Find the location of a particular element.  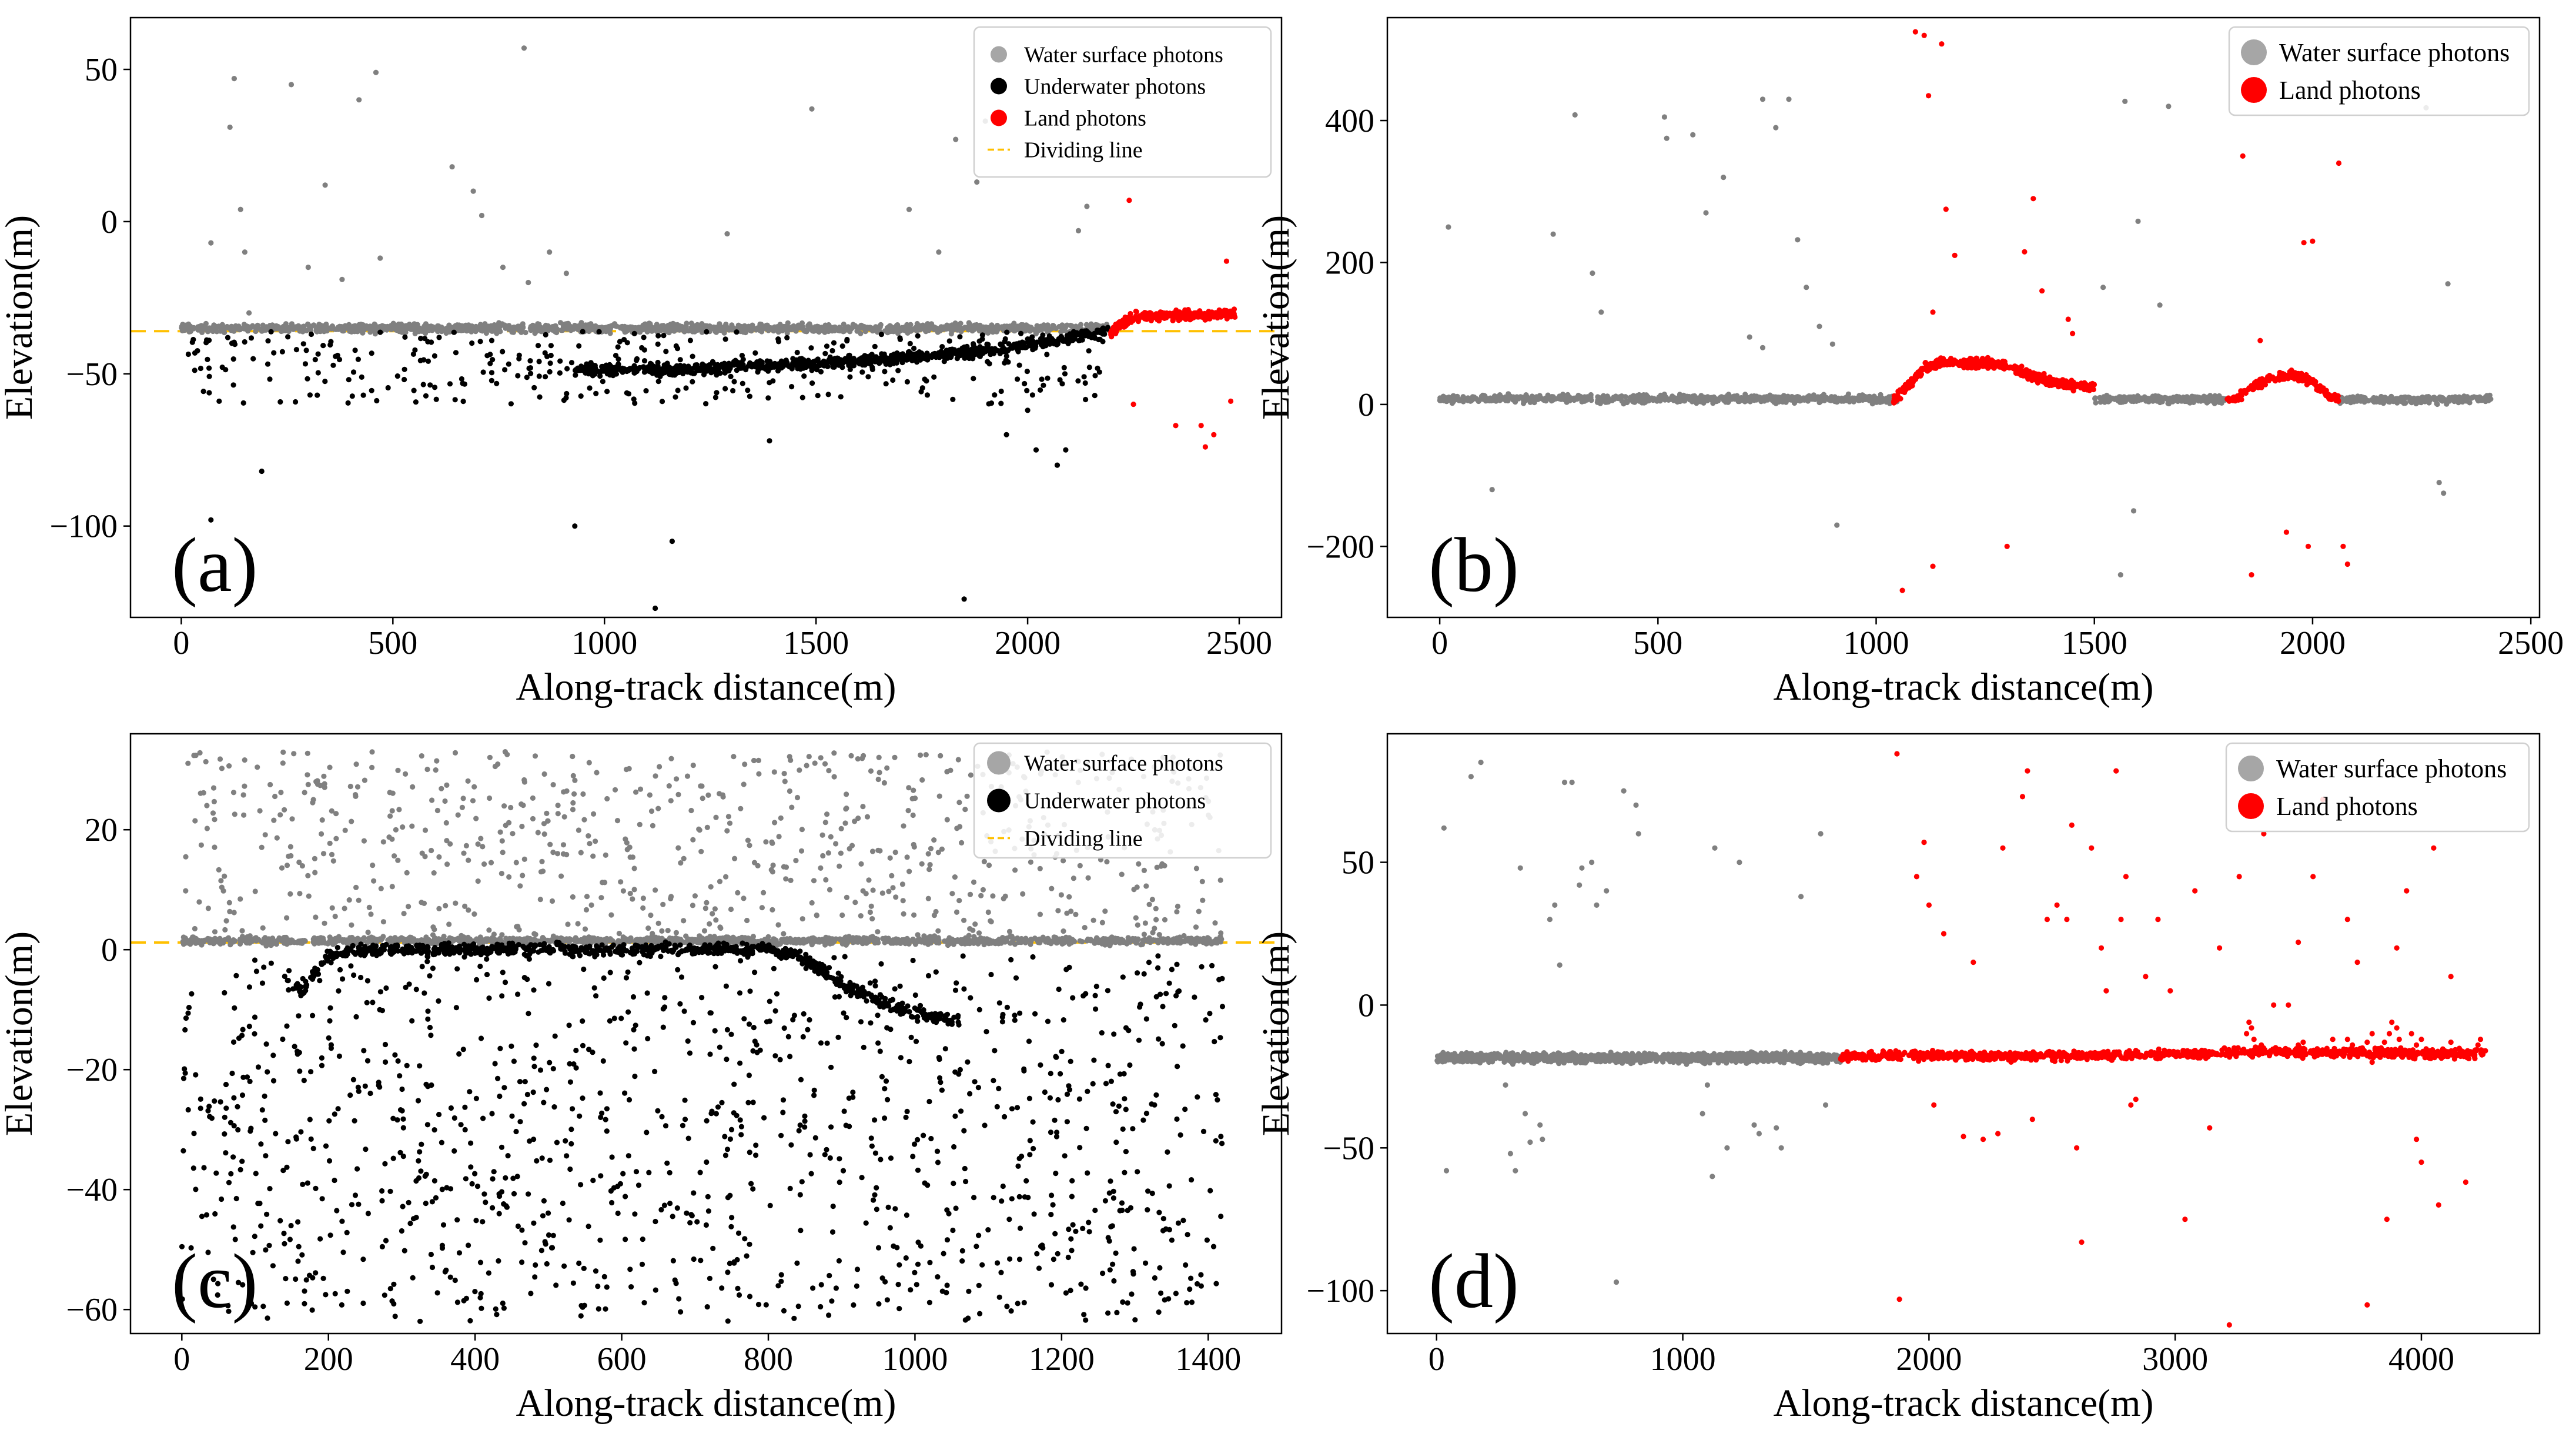

x-tick-label: 1500 is located at coordinates (816, 643).